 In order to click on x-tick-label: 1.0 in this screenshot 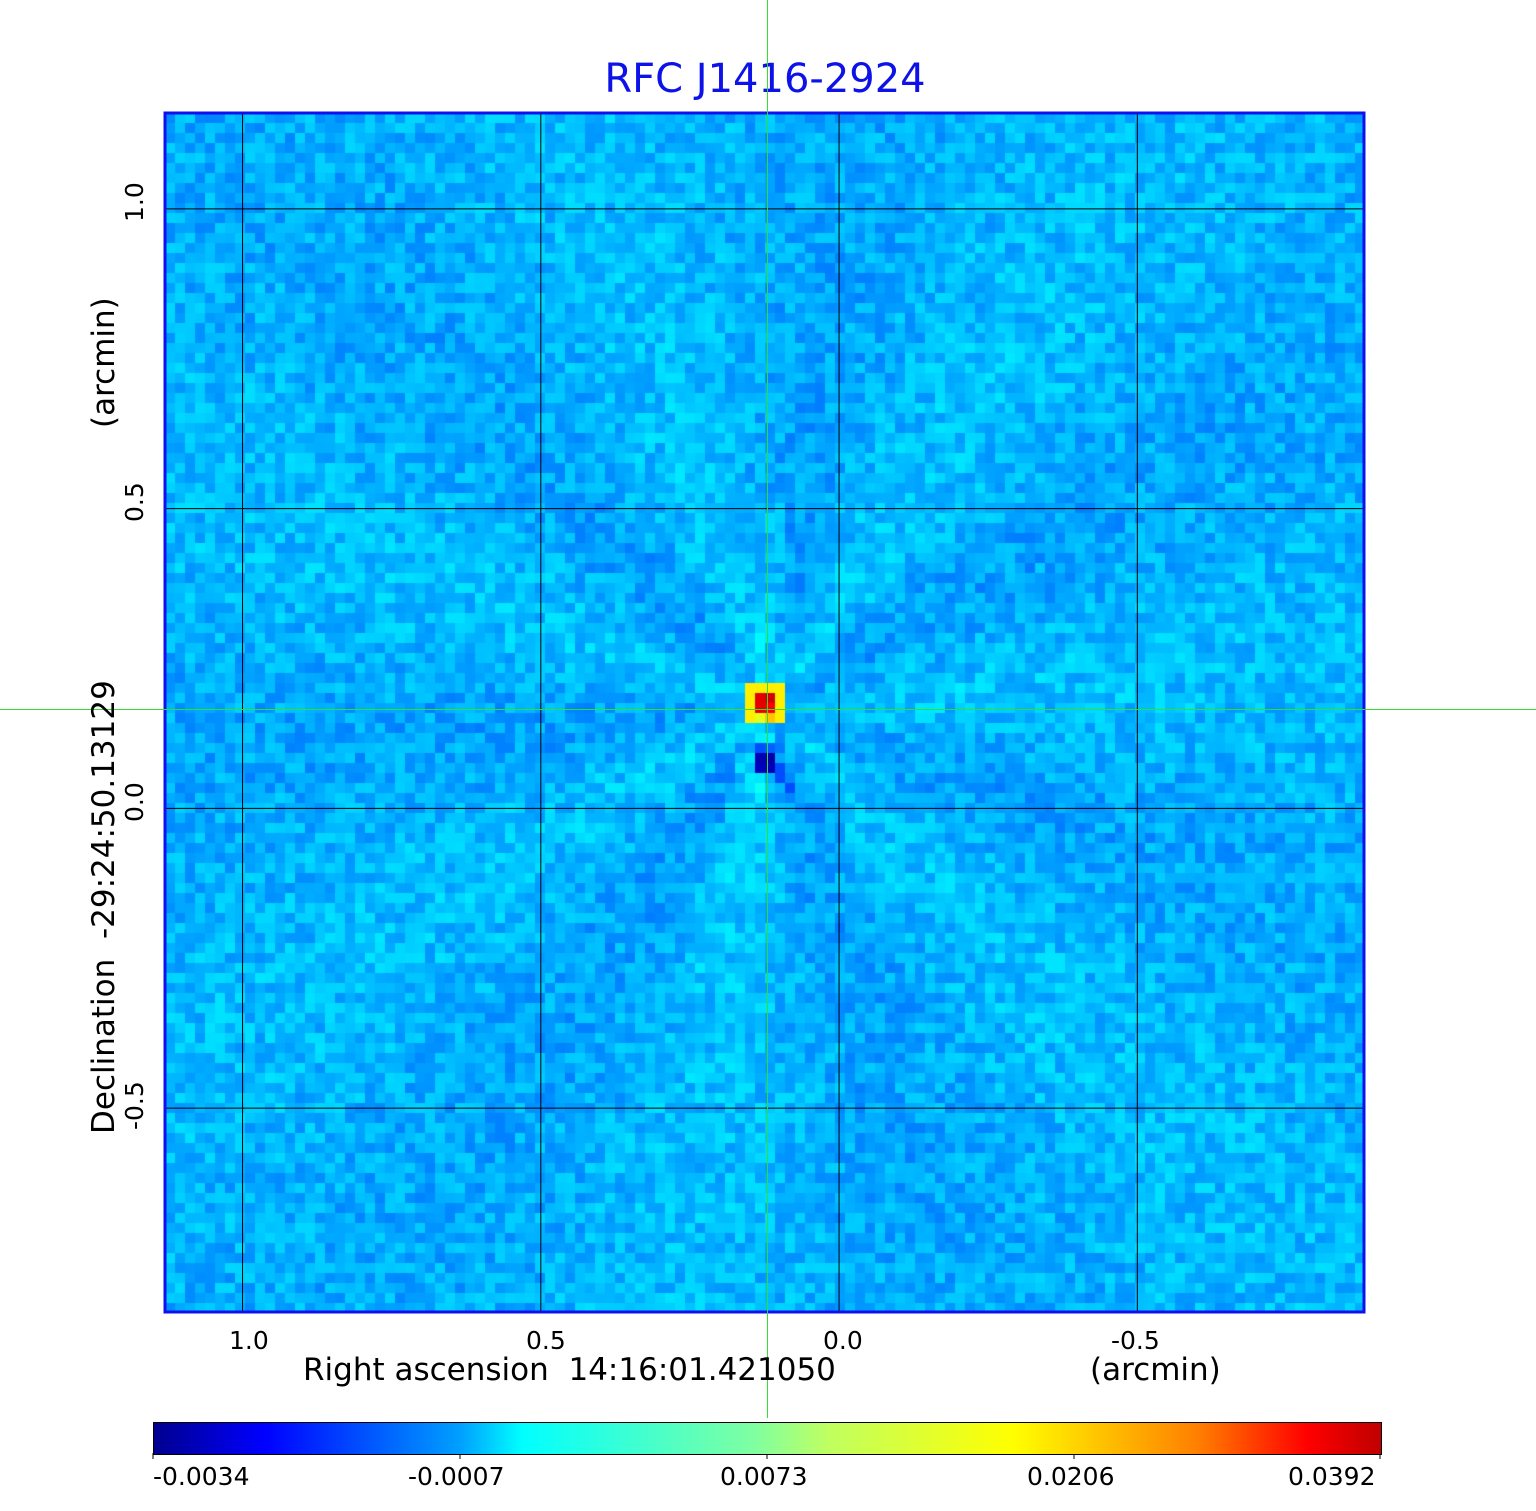, I will do `click(249, 1340)`.